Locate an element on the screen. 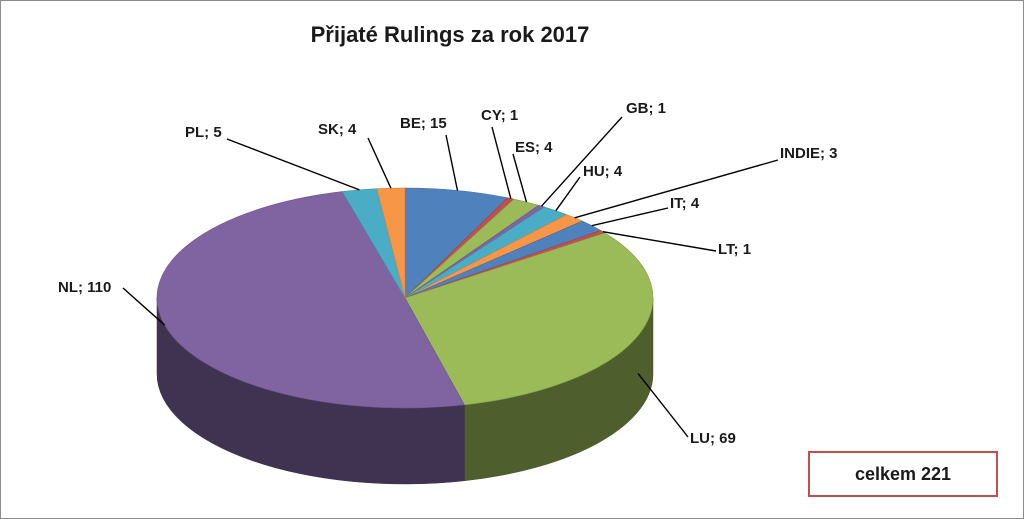  chart-title: Přijaté Rulings za rok 2017 is located at coordinates (450, 34).